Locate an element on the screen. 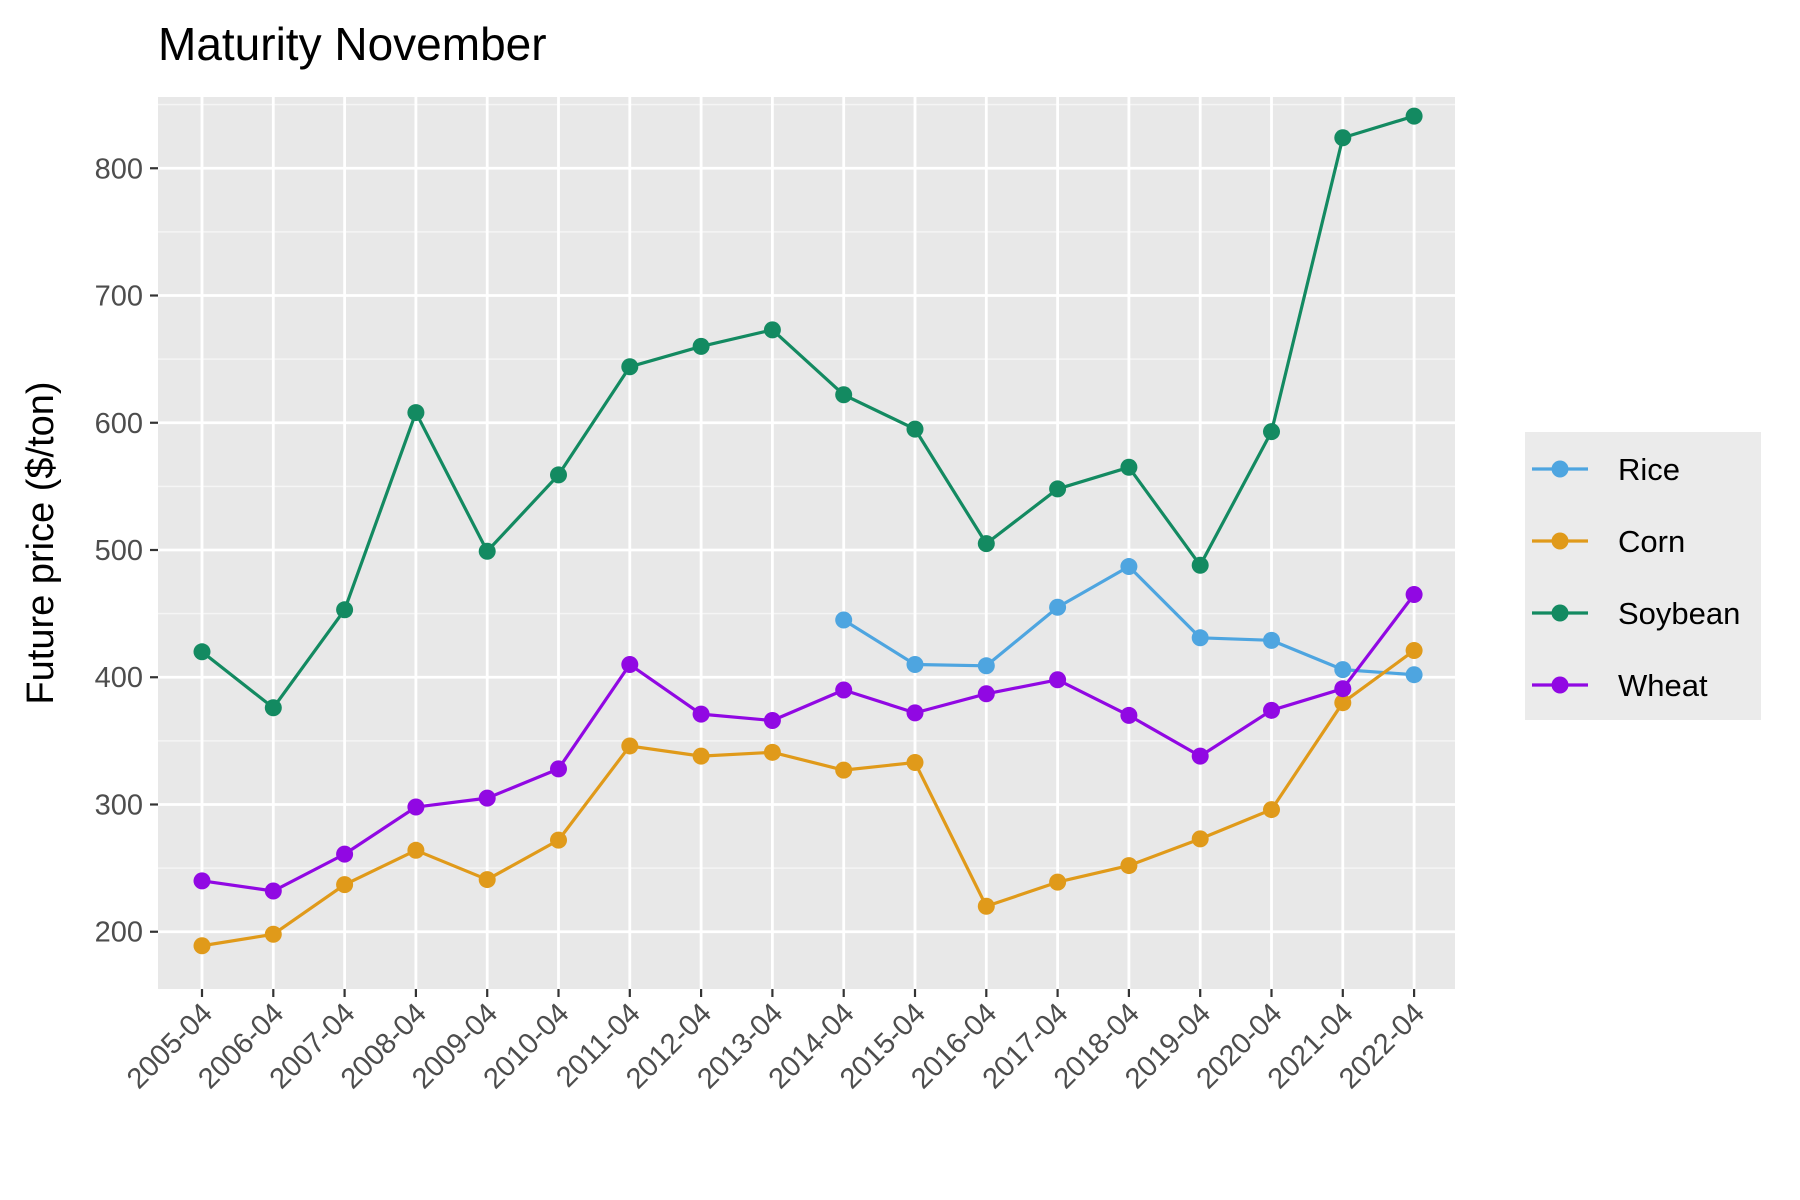 The width and height of the screenshot is (1800, 1200). legend-label: Corn is located at coordinates (1651, 541).